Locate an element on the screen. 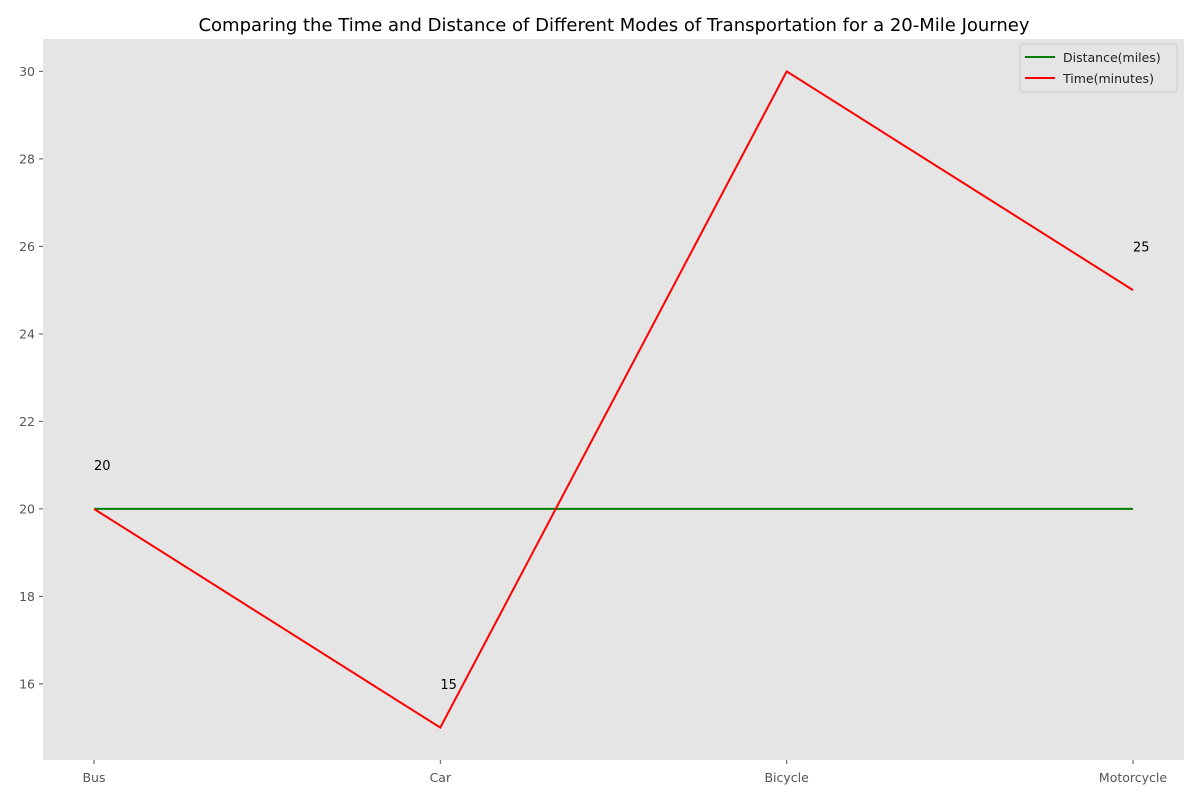 Image resolution: width=1200 pixels, height=800 pixels. data-label: 20 is located at coordinates (102, 466).